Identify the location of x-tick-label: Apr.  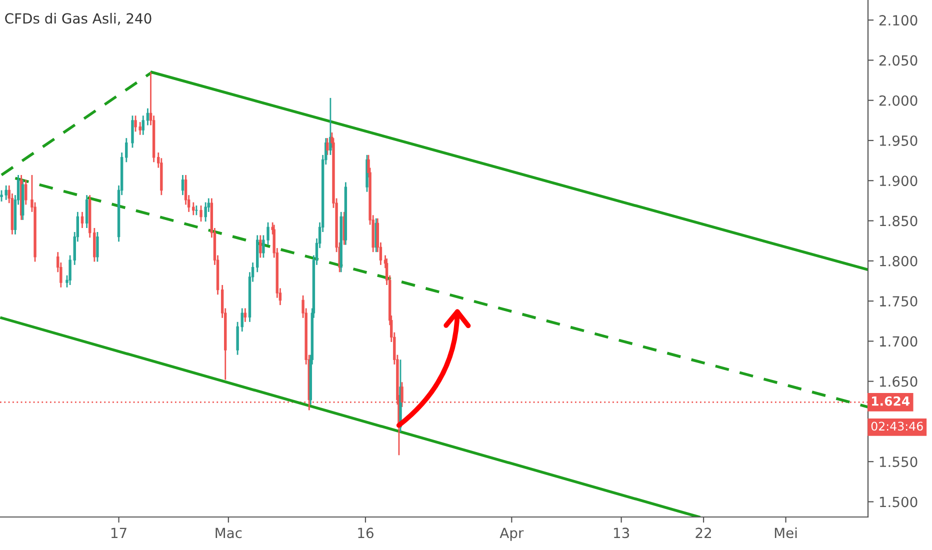
(512, 534).